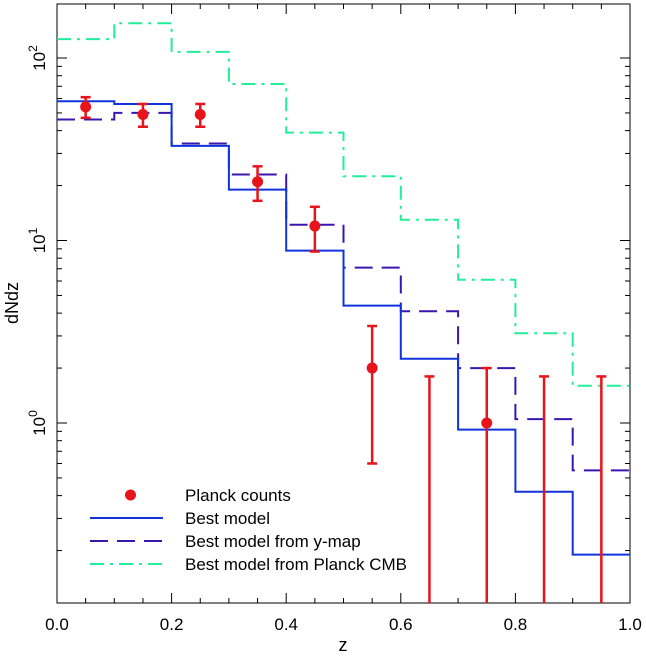 Image resolution: width=646 pixels, height=657 pixels. What do you see at coordinates (286, 624) in the screenshot?
I see `x-tick-label: 0.4` at bounding box center [286, 624].